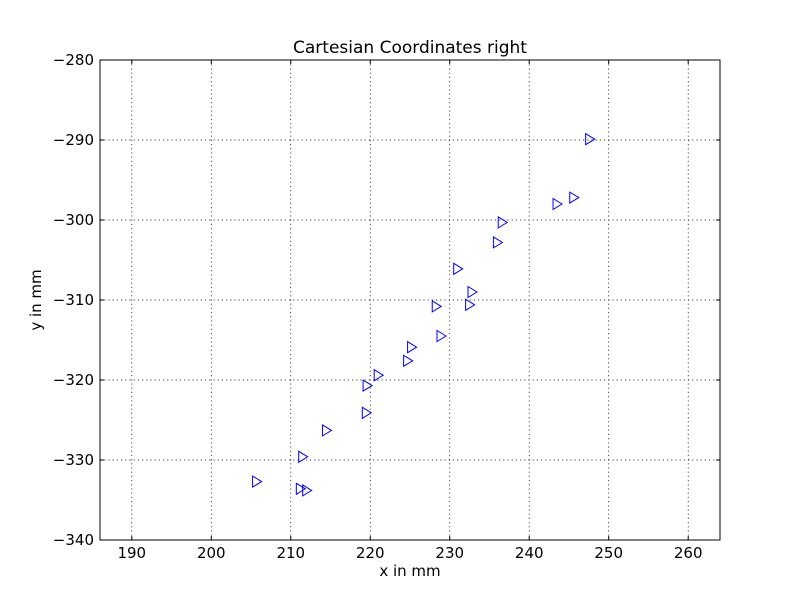  Describe the element at coordinates (131, 553) in the screenshot. I see `x-tick-label: 190` at that location.